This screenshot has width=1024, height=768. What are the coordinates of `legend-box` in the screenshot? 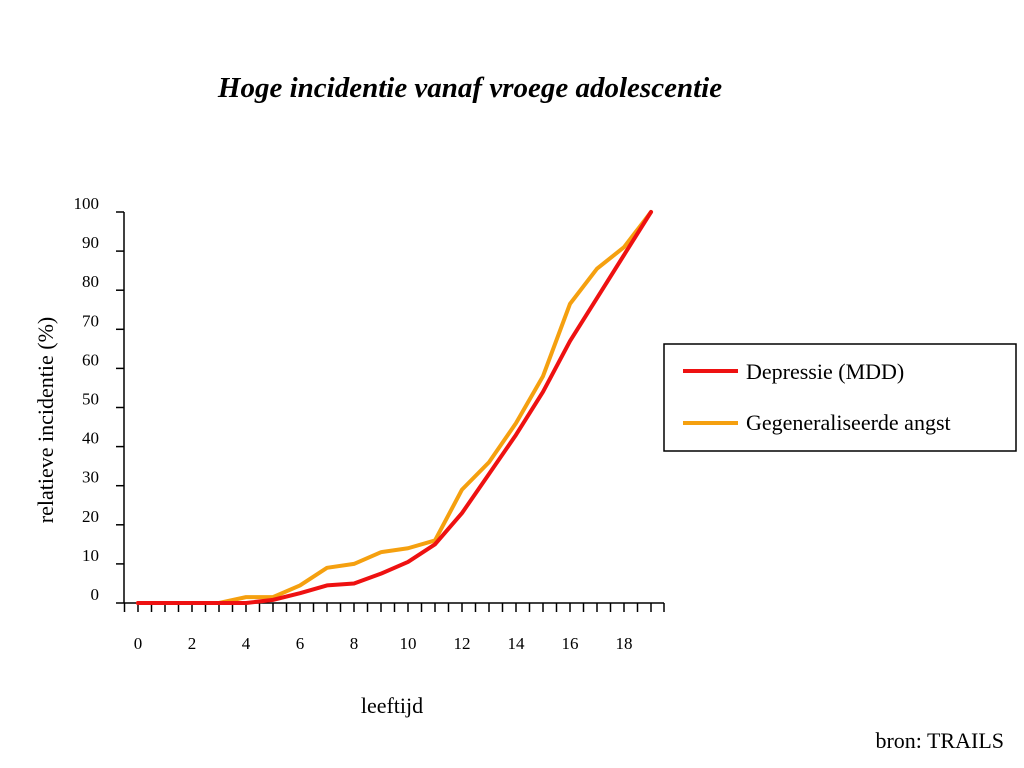 It's located at (840, 397).